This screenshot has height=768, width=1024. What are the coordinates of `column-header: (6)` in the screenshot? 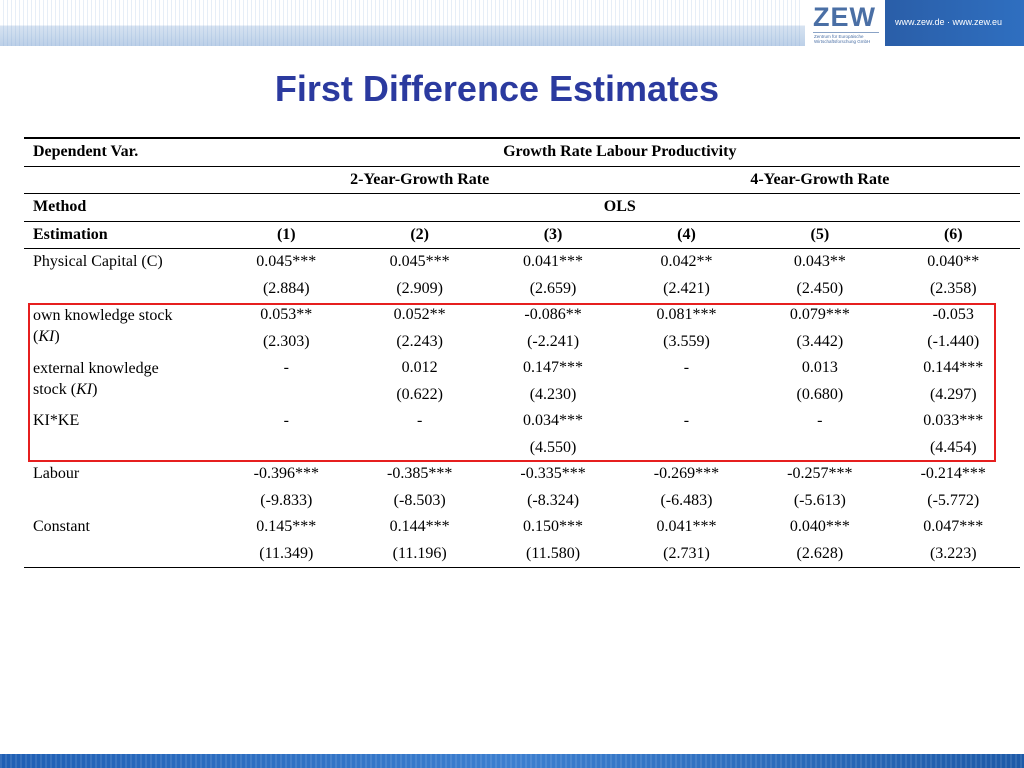 It's located at (953, 235).